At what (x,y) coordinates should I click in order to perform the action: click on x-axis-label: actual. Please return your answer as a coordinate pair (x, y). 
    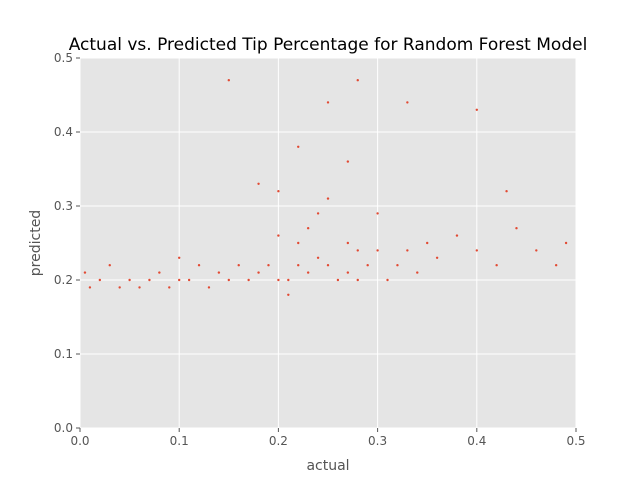
    Looking at the image, I should click on (327, 466).